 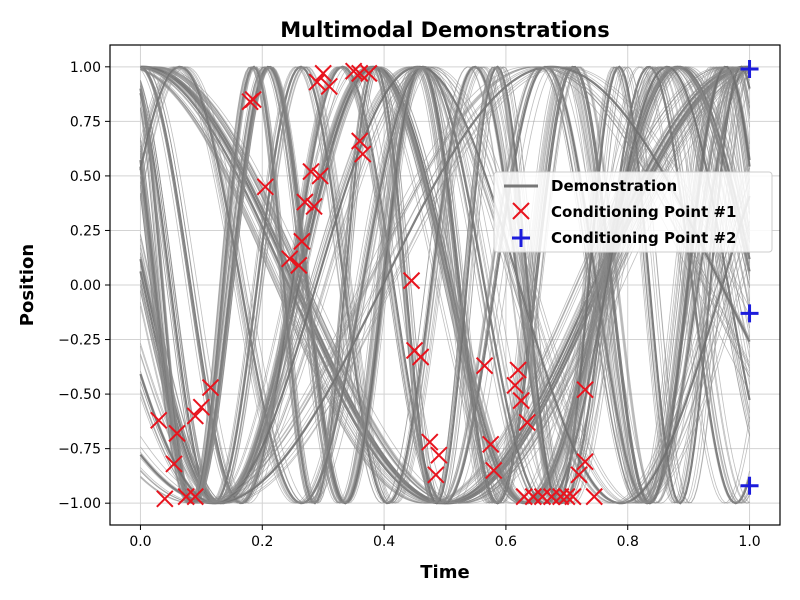 I want to click on x-tick-label: 0.0, so click(x=140, y=542).